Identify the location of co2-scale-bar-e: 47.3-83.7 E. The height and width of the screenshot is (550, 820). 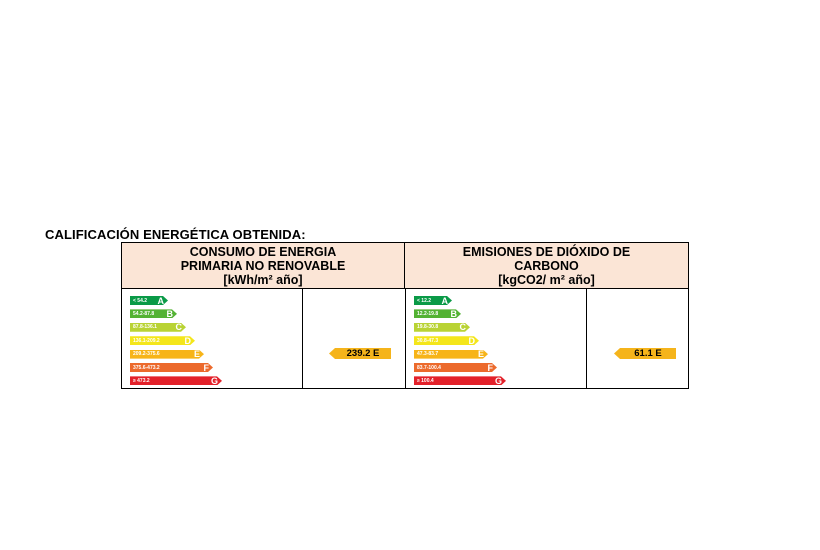
(451, 354).